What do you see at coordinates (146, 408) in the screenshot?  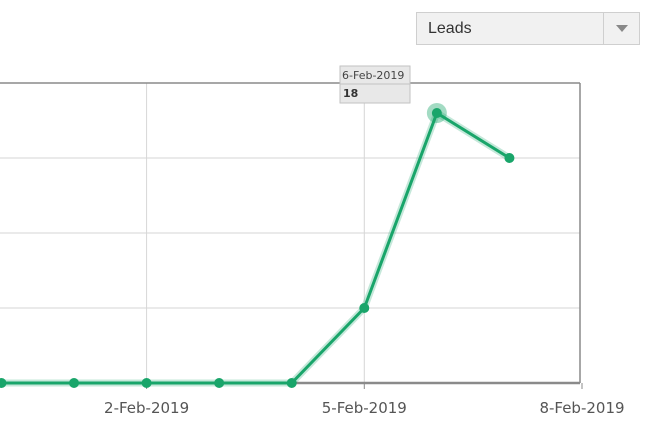 I see `x-tick-label: 2-Feb-2019` at bounding box center [146, 408].